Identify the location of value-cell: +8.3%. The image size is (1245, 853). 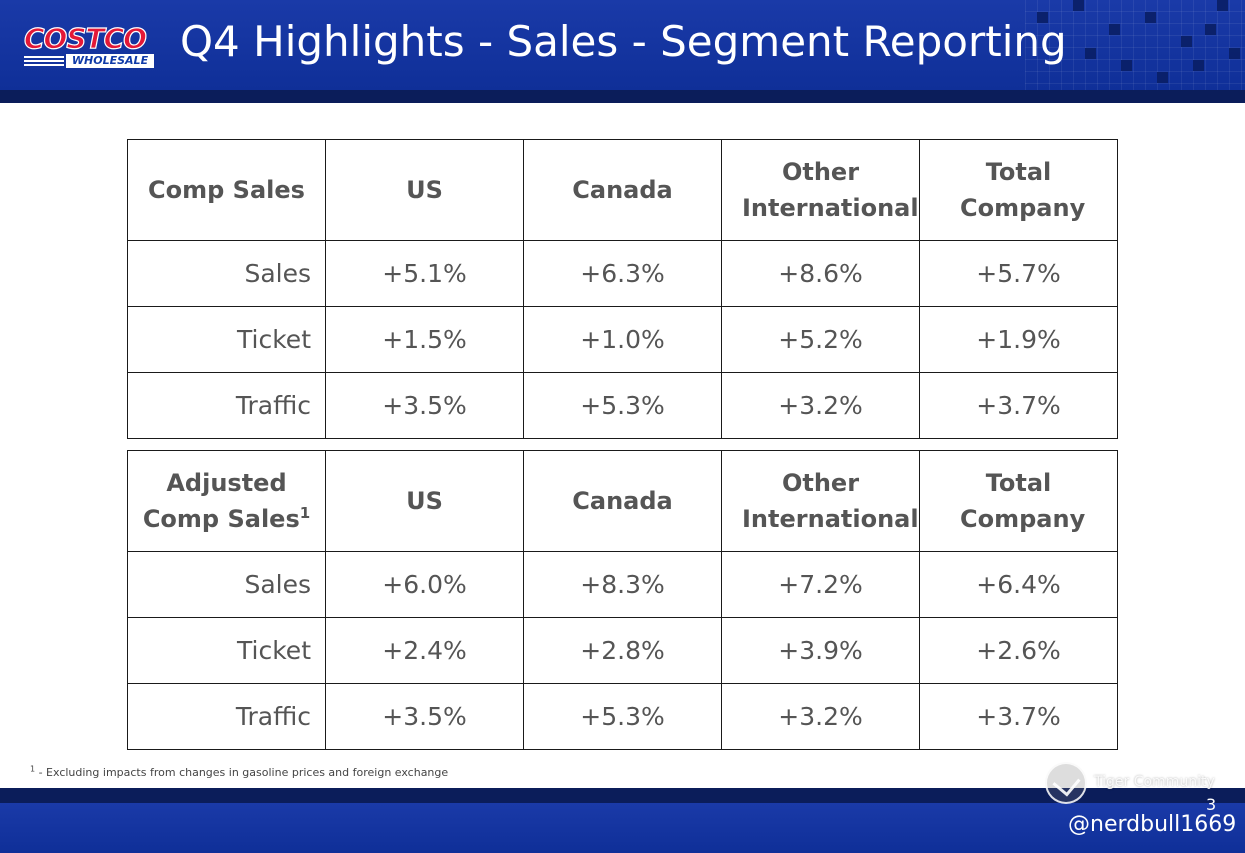
(622, 584).